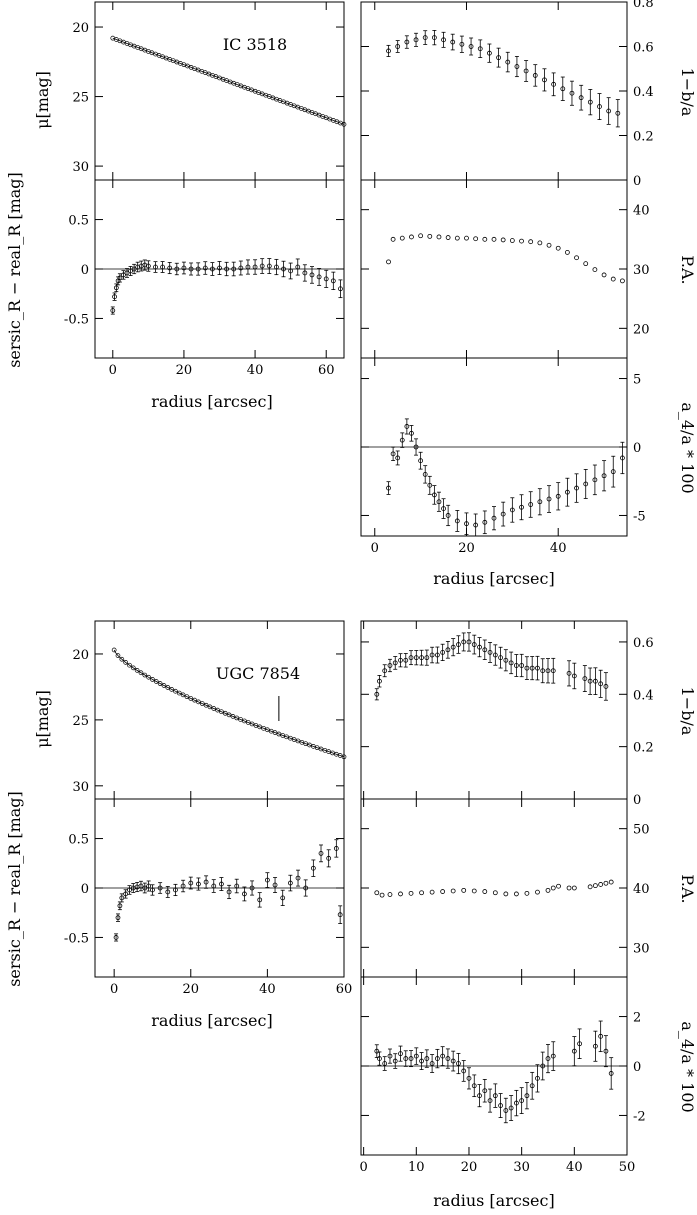 Image resolution: width=697 pixels, height=1215 pixels. What do you see at coordinates (505, 258) in the screenshot?
I see `galaxy-0-pa-points` at bounding box center [505, 258].